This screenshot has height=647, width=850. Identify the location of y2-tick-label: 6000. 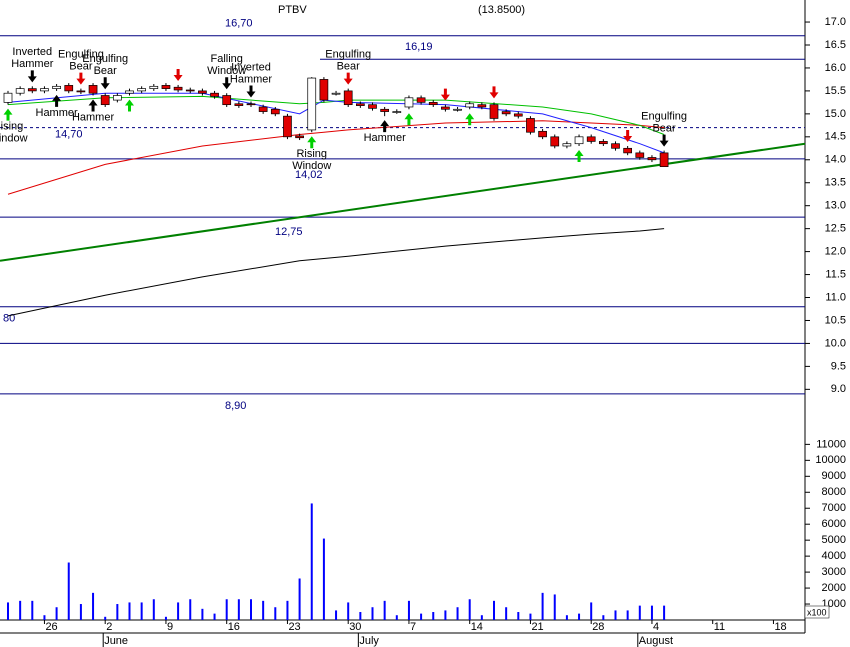
(834, 524).